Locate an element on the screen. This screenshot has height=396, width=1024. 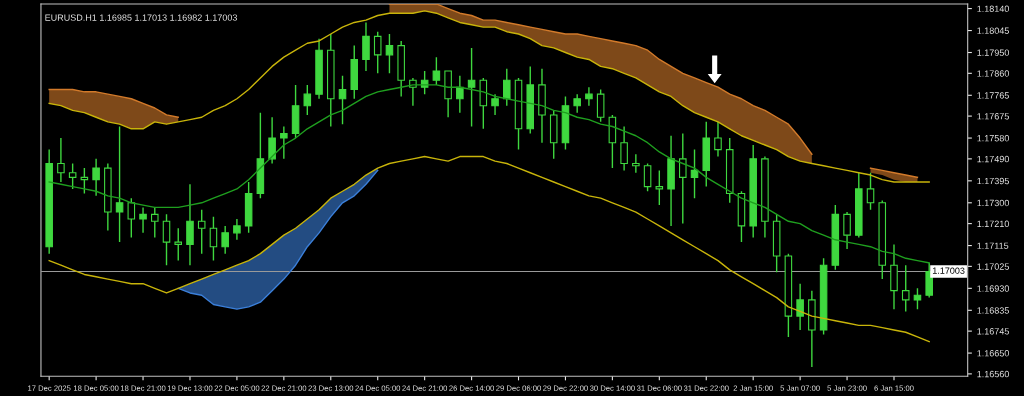
y-tick-label: 1.17860 is located at coordinates (993, 73).